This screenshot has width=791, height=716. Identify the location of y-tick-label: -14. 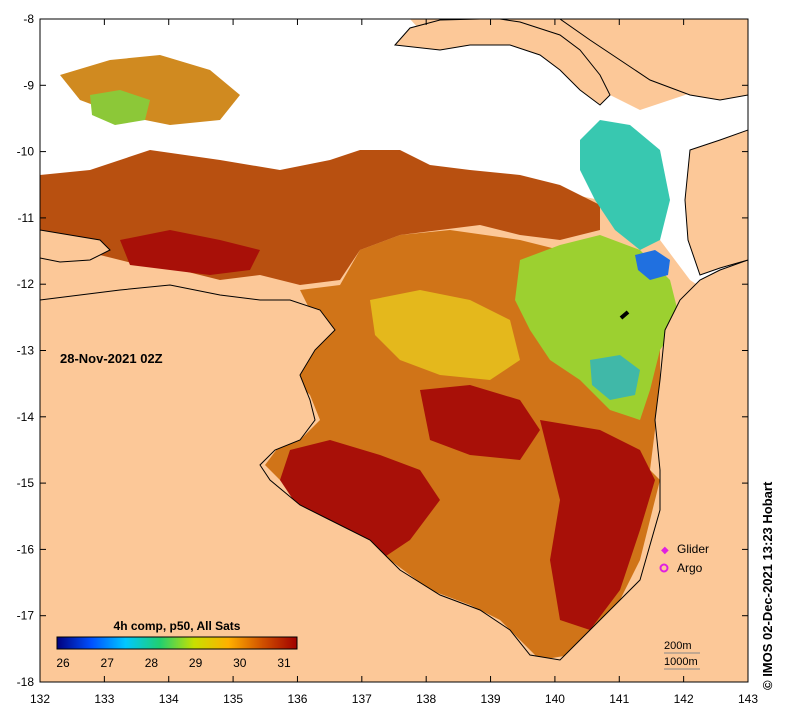
(26, 417).